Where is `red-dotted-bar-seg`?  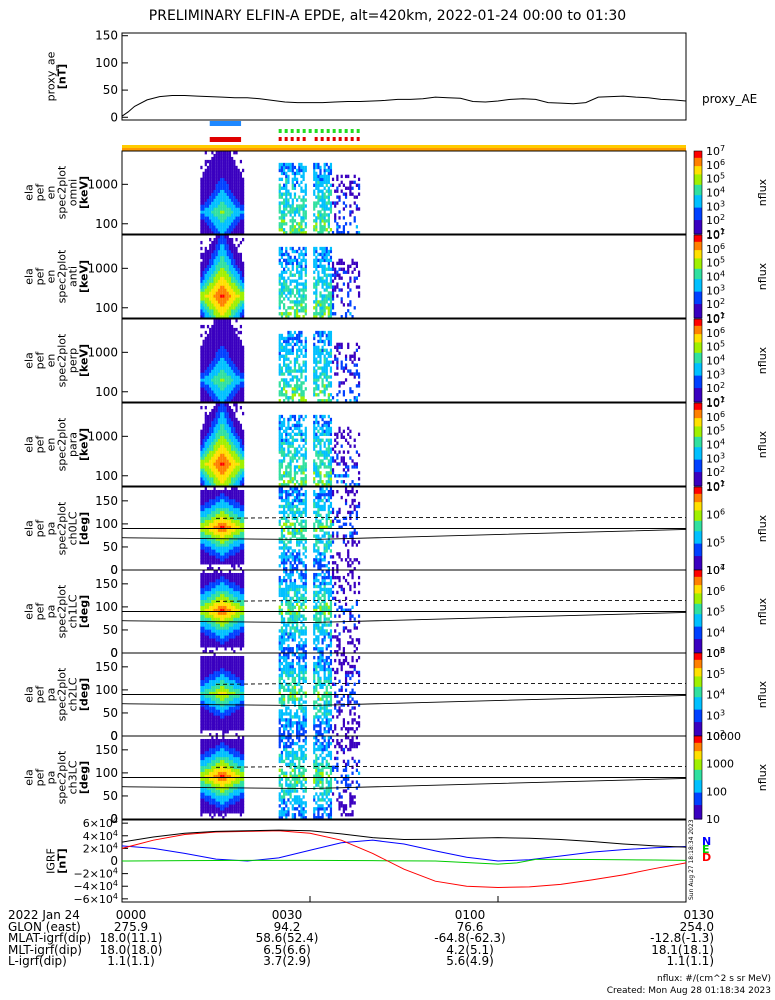
red-dotted-bar-seg is located at coordinates (280, 139).